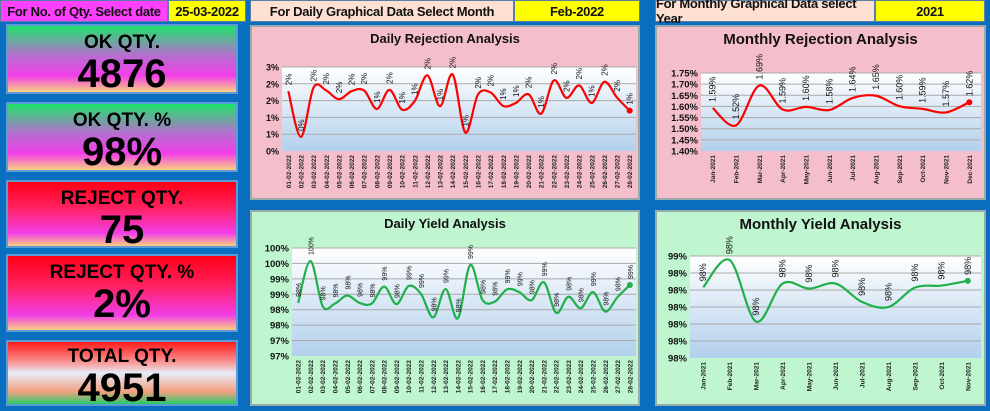  I want to click on kpi-label: OK QTY. %, so click(122, 120).